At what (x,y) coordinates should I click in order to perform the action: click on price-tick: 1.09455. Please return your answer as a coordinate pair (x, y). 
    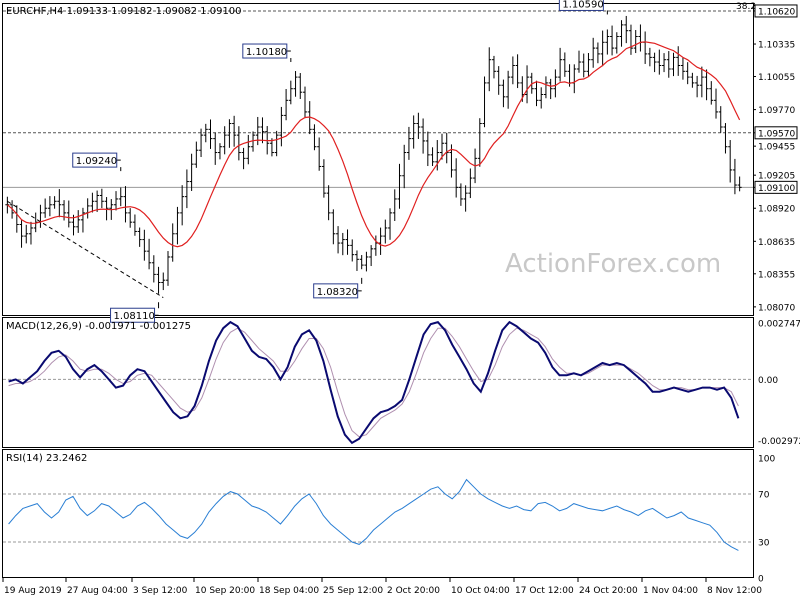
    Looking at the image, I should click on (774, 148).